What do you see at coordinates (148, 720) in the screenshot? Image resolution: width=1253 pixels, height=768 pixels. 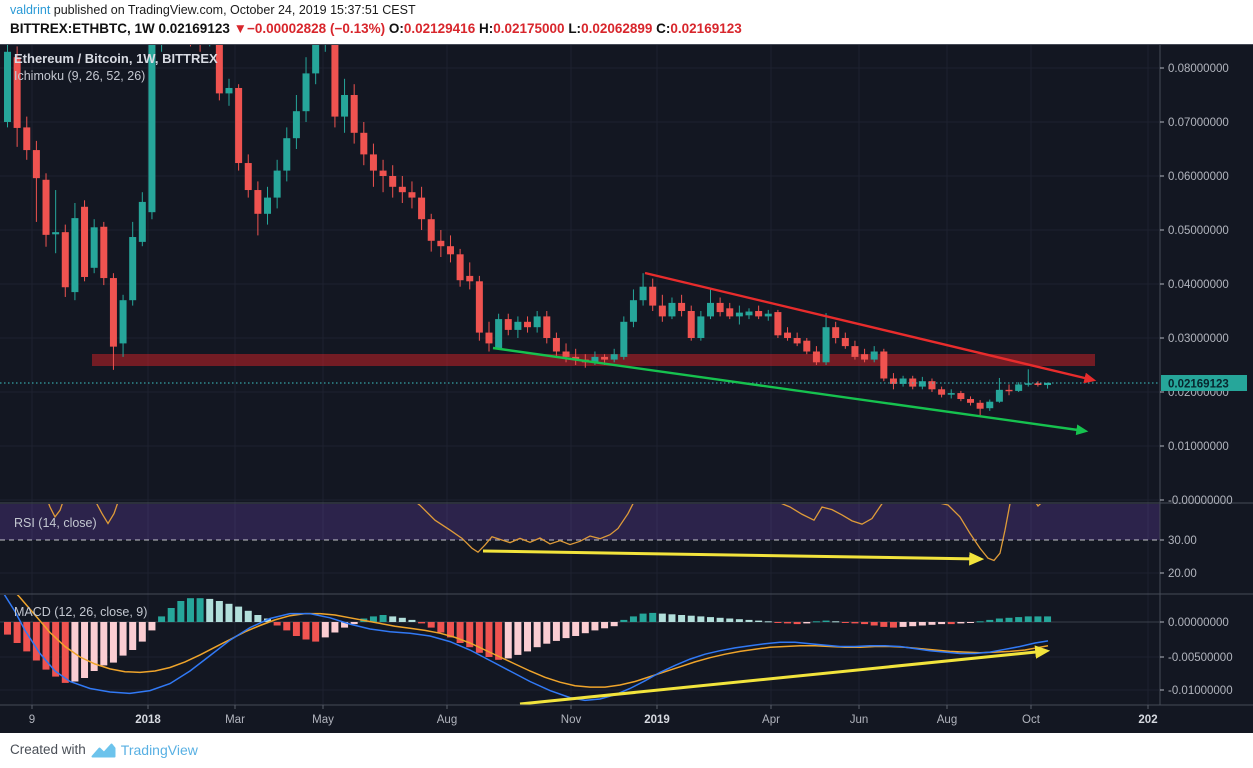 I see `time-axis-label: 2018` at bounding box center [148, 720].